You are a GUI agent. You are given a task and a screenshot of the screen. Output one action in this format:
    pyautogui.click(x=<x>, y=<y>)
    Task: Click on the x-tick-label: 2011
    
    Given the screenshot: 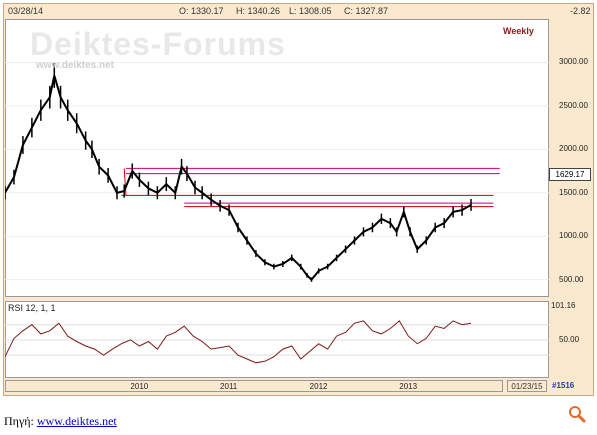 What is the action you would take?
    pyautogui.click(x=229, y=386)
    